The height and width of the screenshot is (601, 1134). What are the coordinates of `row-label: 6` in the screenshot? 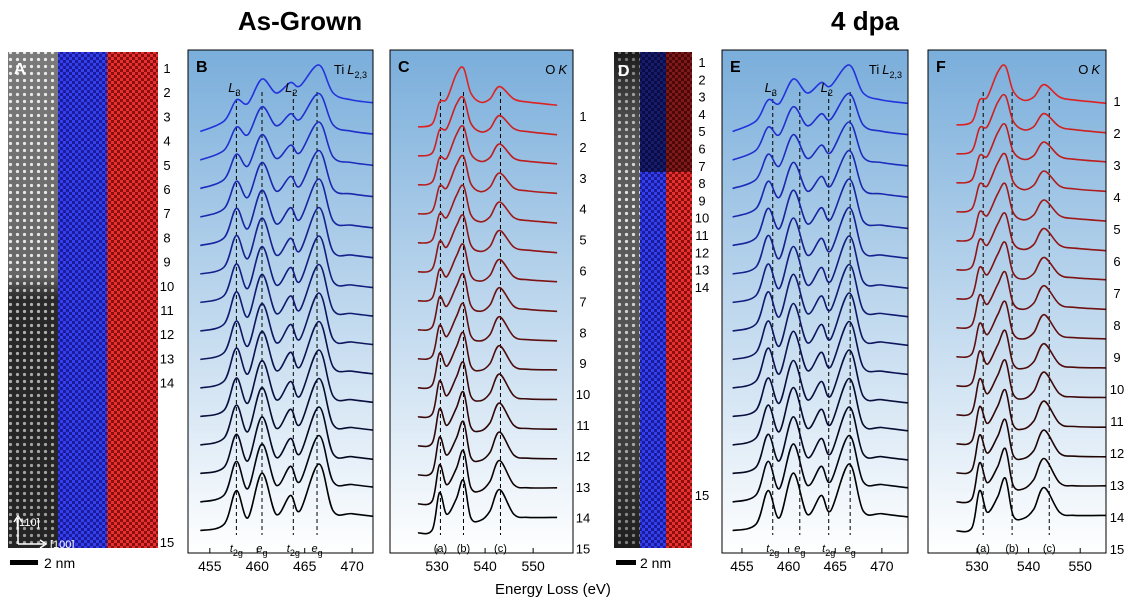 It's located at (1116, 261).